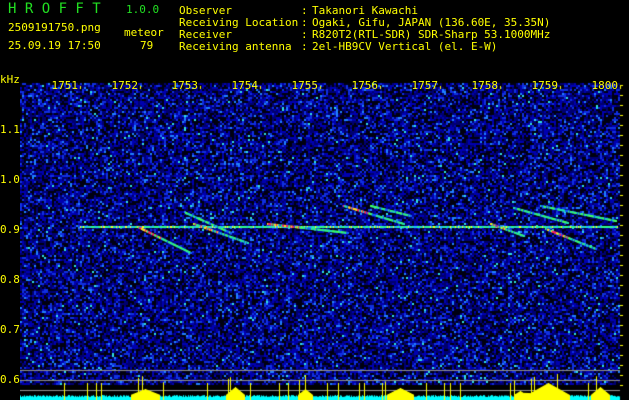 The width and height of the screenshot is (629, 400). I want to click on meteor-count: 79, so click(147, 45).